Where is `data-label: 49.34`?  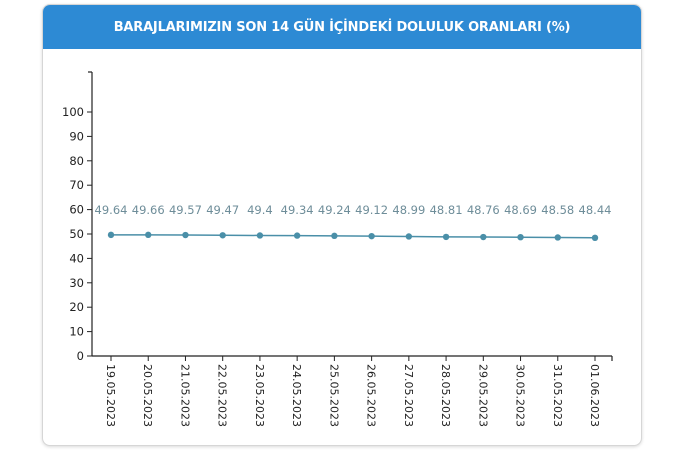 data-label: 49.34 is located at coordinates (297, 210).